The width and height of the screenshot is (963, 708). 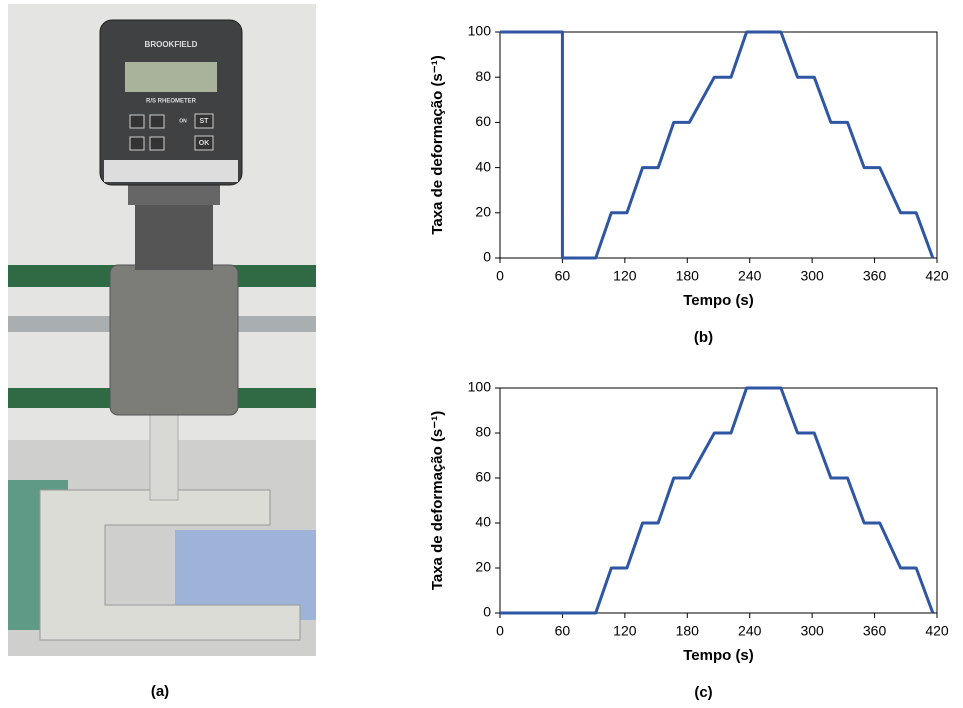 What do you see at coordinates (164, 455) in the screenshot?
I see `stand-column` at bounding box center [164, 455].